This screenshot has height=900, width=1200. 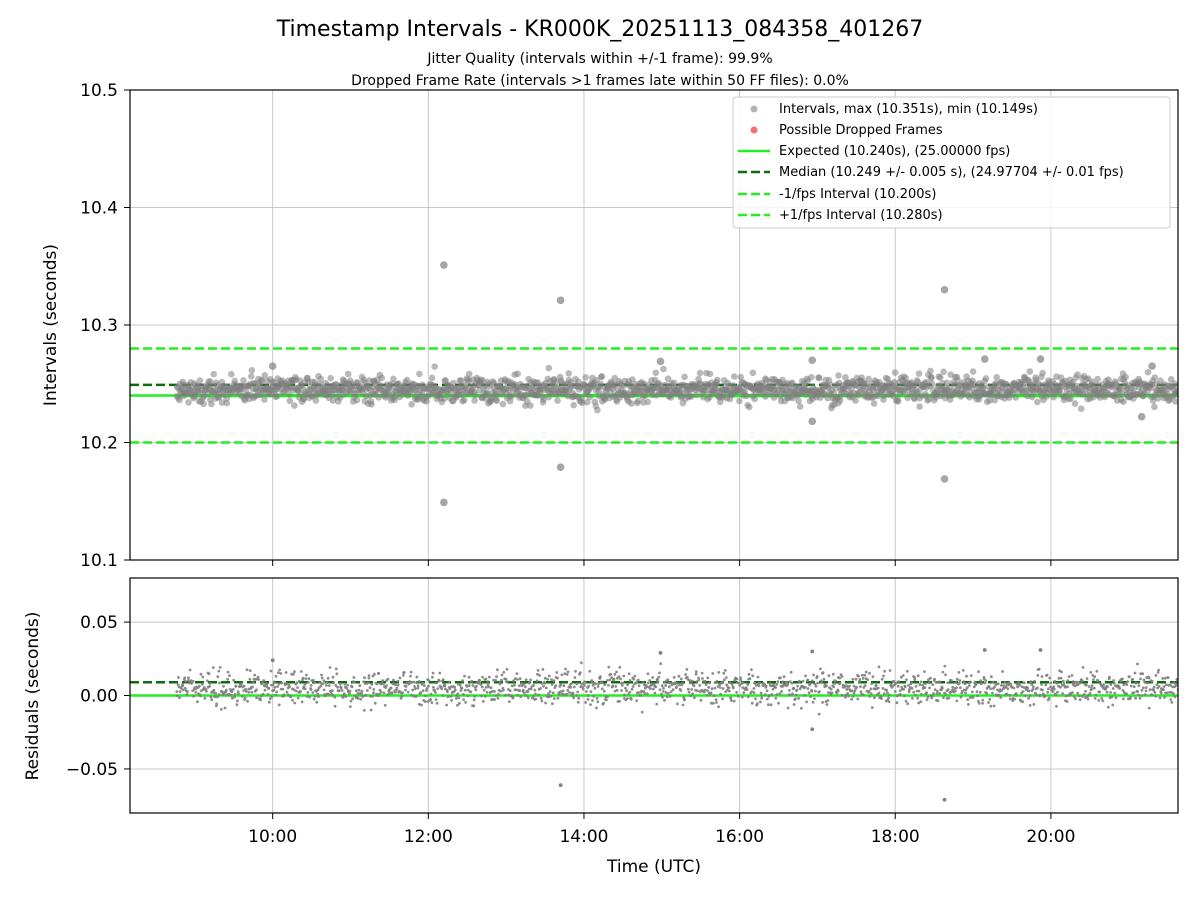 I want to click on bottom-x-tick-label: 16:00, so click(x=739, y=837).